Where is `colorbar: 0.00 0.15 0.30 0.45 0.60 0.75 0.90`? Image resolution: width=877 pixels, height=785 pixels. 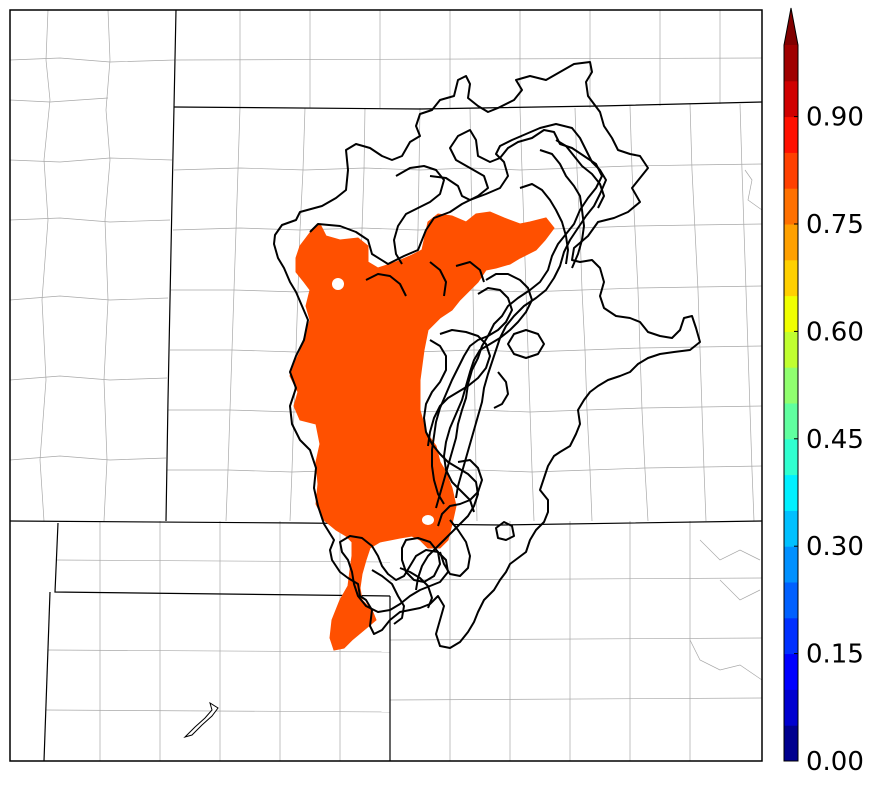
colorbar: 0.00 0.15 0.30 0.45 0.60 0.75 0.90 is located at coordinates (823, 392).